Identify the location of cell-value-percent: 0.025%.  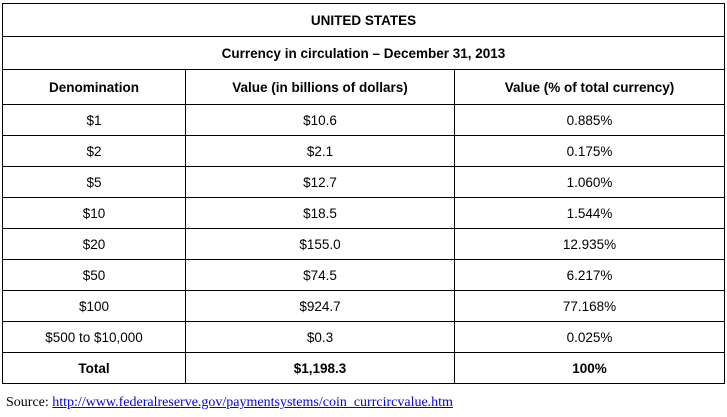
(589, 337).